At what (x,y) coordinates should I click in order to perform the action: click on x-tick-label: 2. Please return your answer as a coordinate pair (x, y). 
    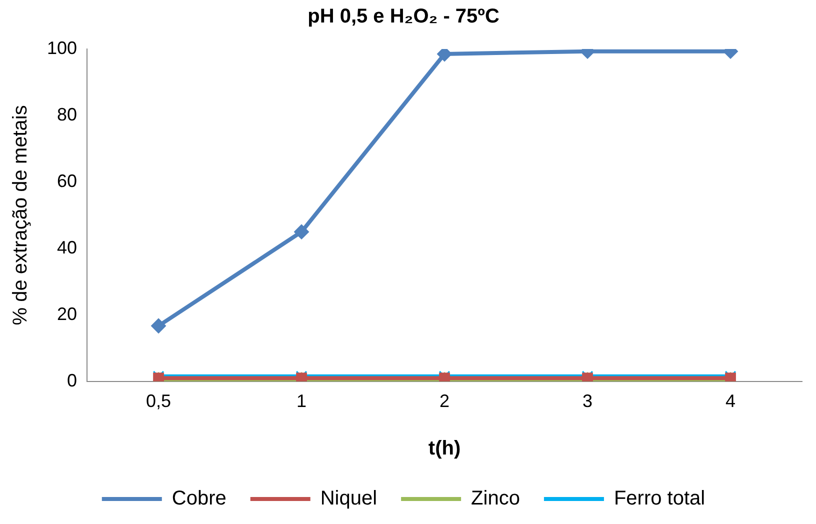
    Looking at the image, I should click on (445, 401).